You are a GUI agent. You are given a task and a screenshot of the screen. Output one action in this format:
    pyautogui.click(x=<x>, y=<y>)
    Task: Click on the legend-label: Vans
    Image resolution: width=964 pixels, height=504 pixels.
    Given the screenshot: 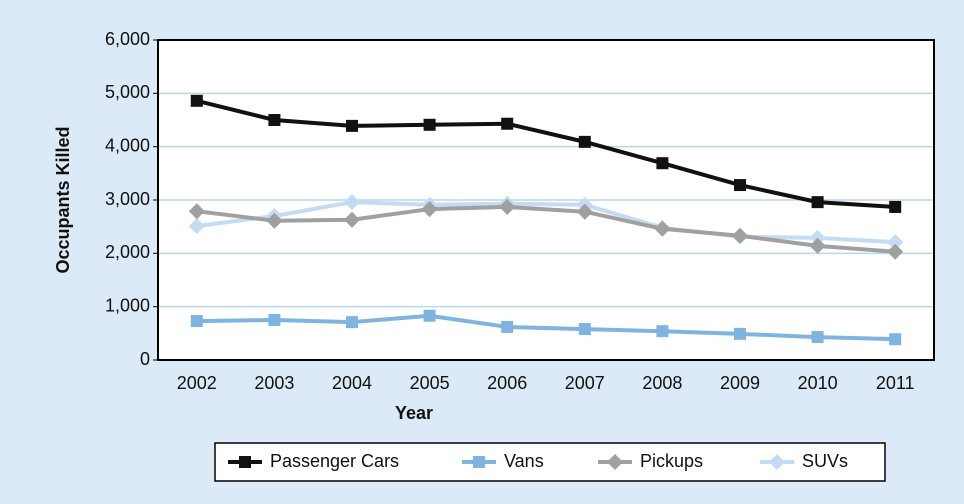 What is the action you would take?
    pyautogui.click(x=524, y=461)
    